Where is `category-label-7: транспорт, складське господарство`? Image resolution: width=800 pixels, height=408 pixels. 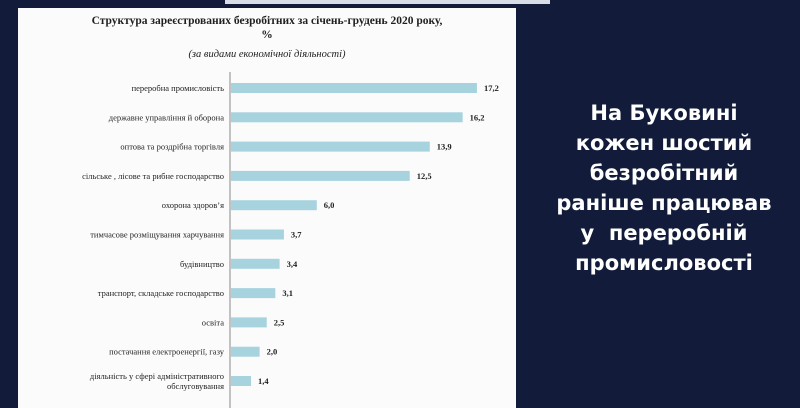
category-label-7: транспорт, складське господарство is located at coordinates (161, 293).